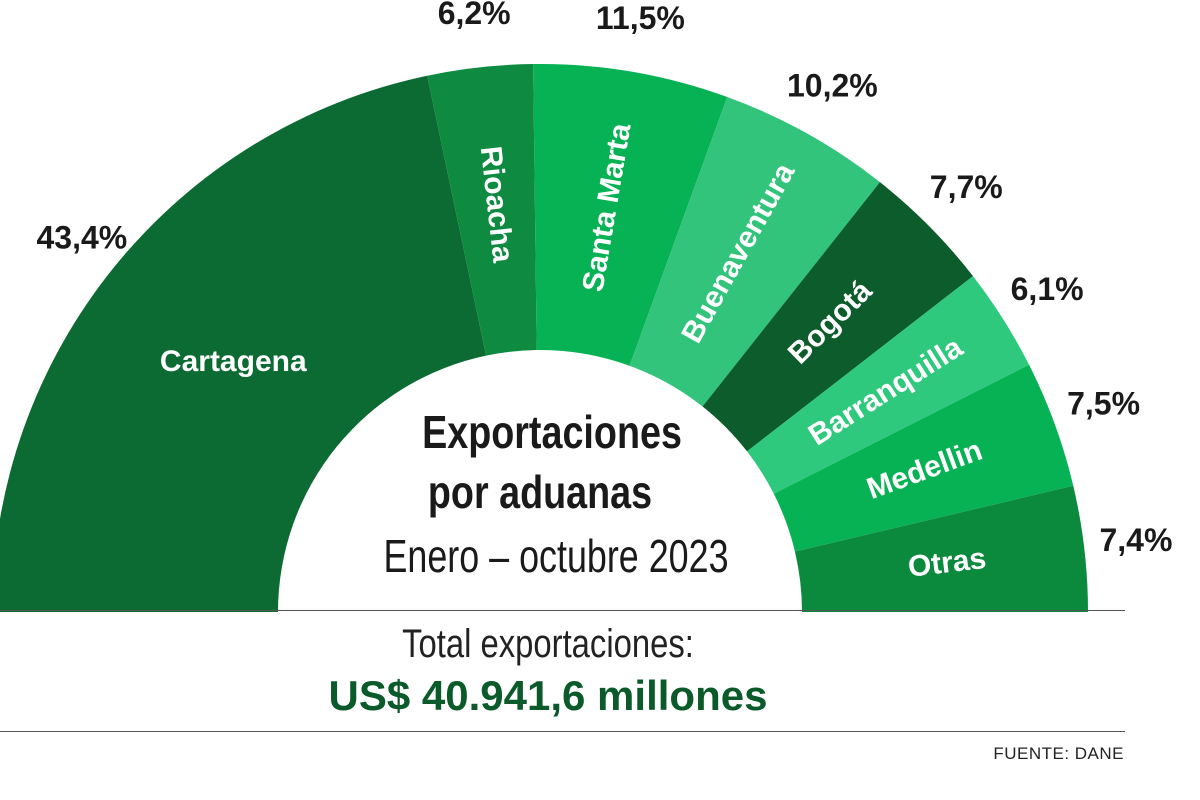 This screenshot has width=1200, height=800. Describe the element at coordinates (552, 431) in the screenshot. I see `chart-title-line1: Exportaciones` at that location.